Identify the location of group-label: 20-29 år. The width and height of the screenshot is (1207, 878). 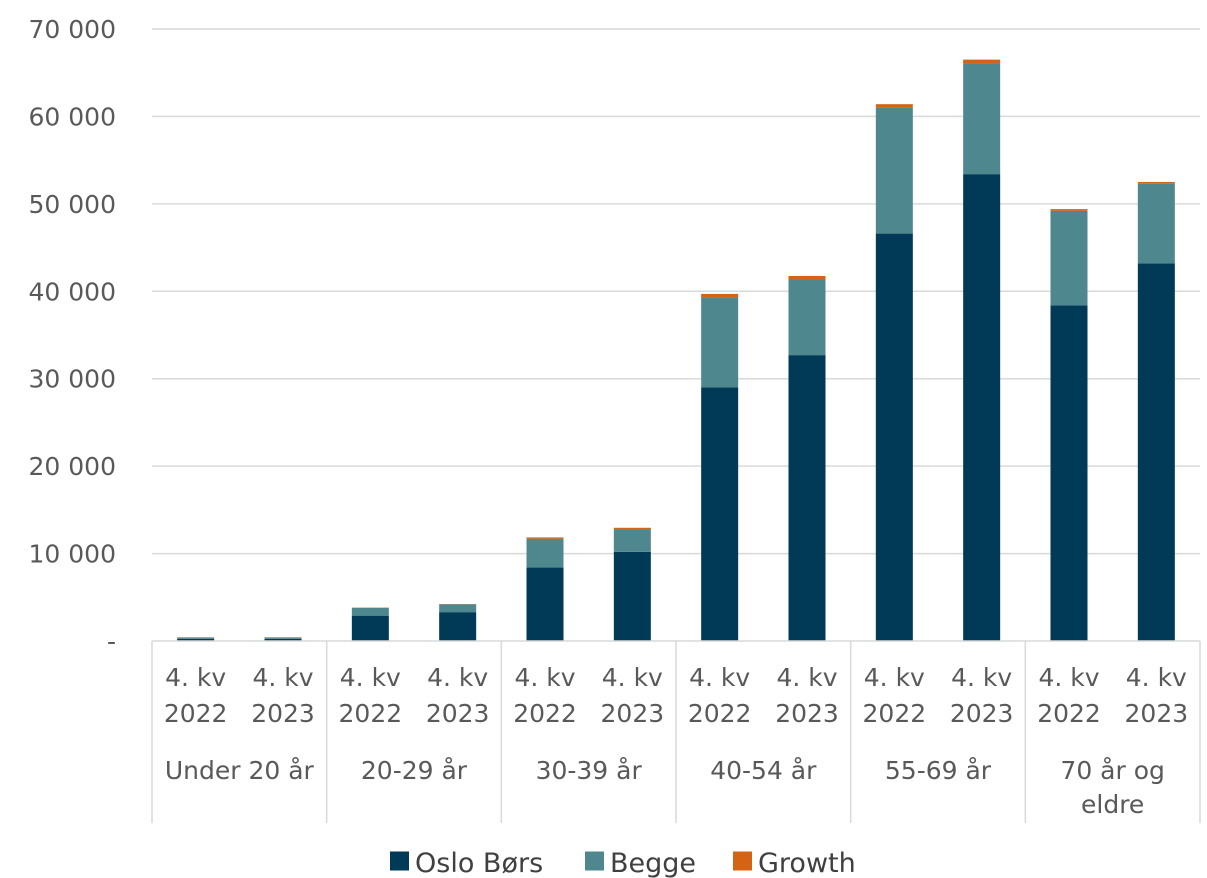
(414, 770).